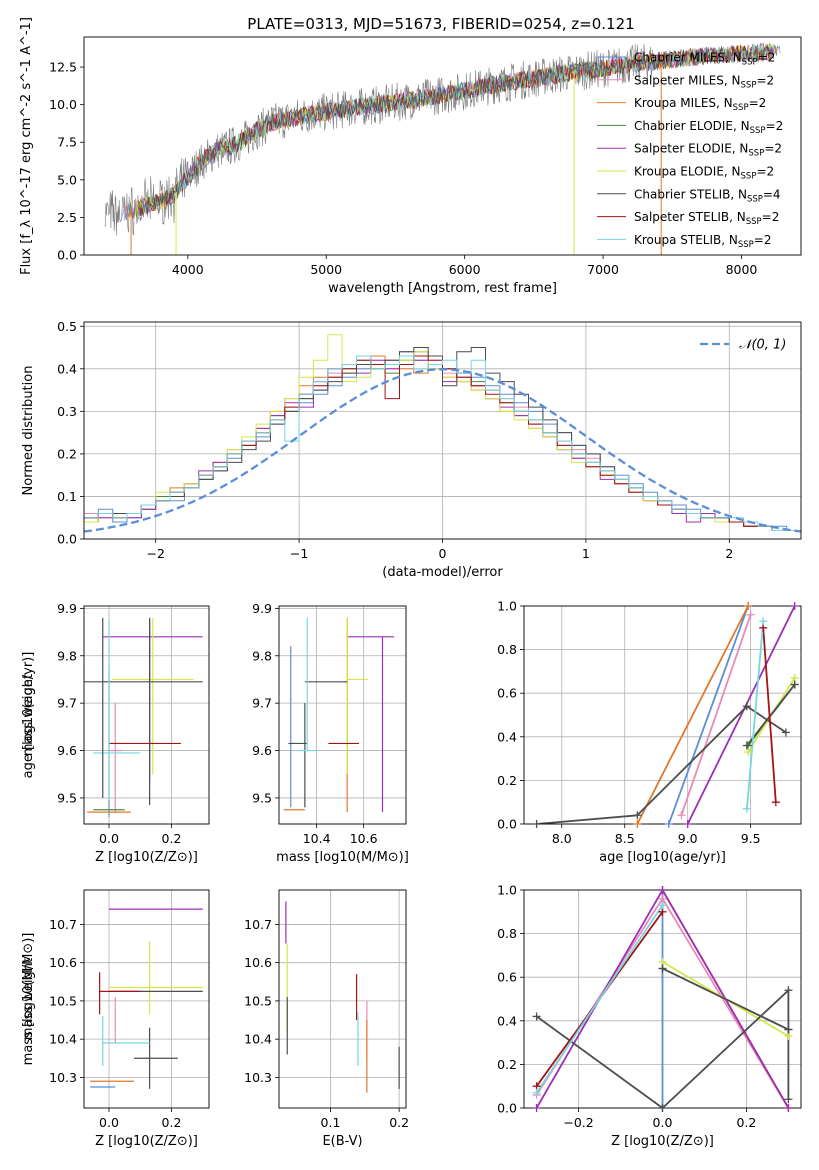  Describe the element at coordinates (364, 838) in the screenshot. I see `x-tick-label: 10.6` at that location.